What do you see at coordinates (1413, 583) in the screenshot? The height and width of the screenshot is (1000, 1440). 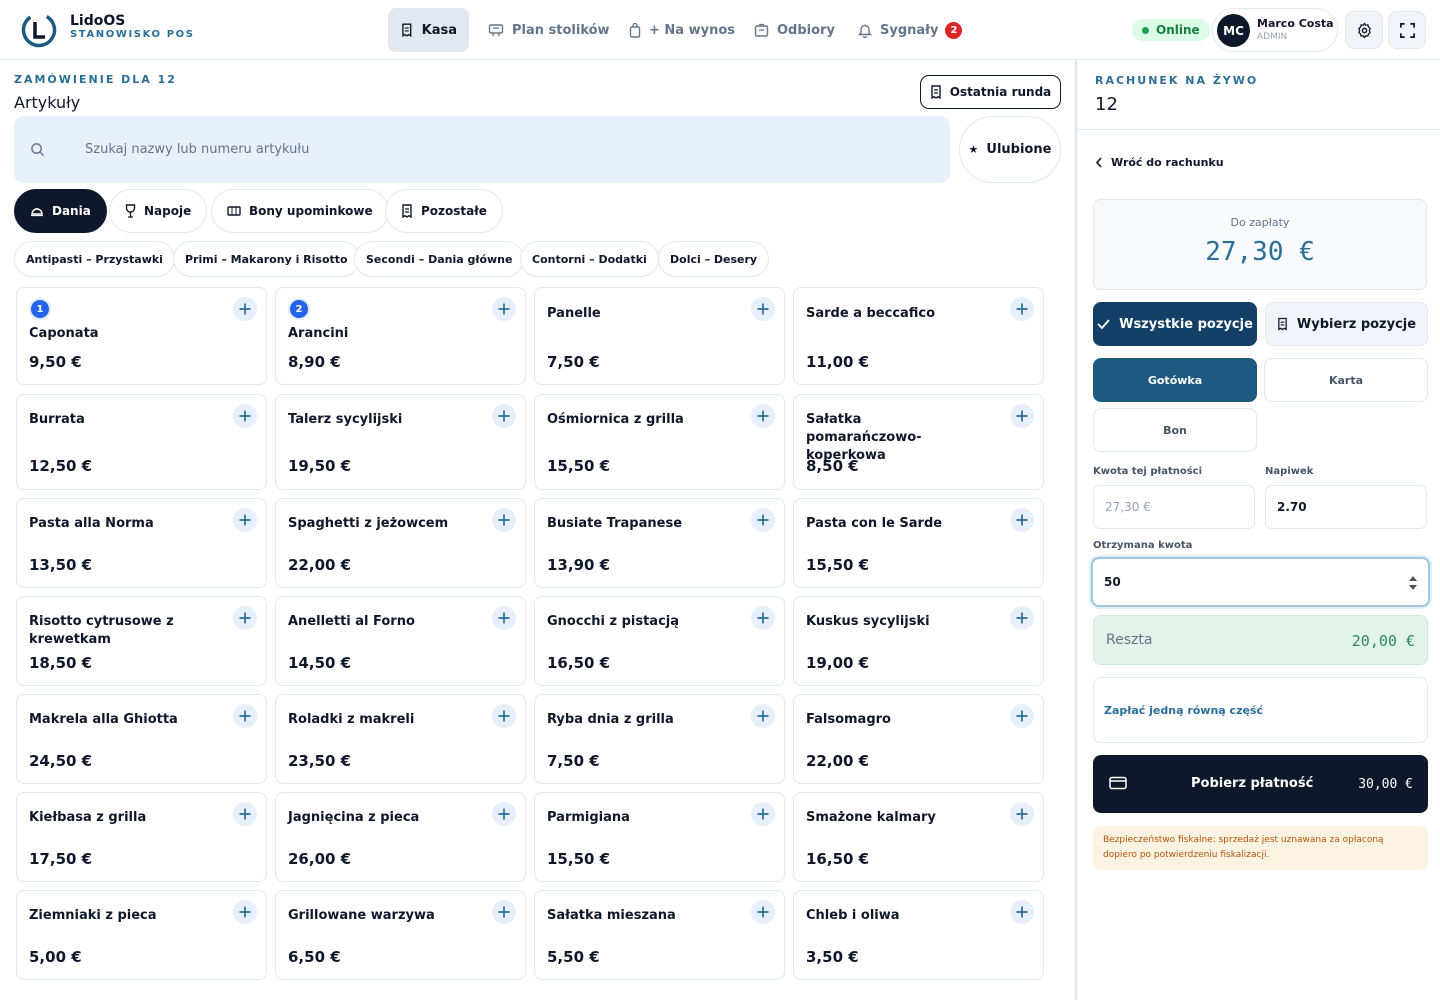 I see `spinner-arrows-icon` at bounding box center [1413, 583].